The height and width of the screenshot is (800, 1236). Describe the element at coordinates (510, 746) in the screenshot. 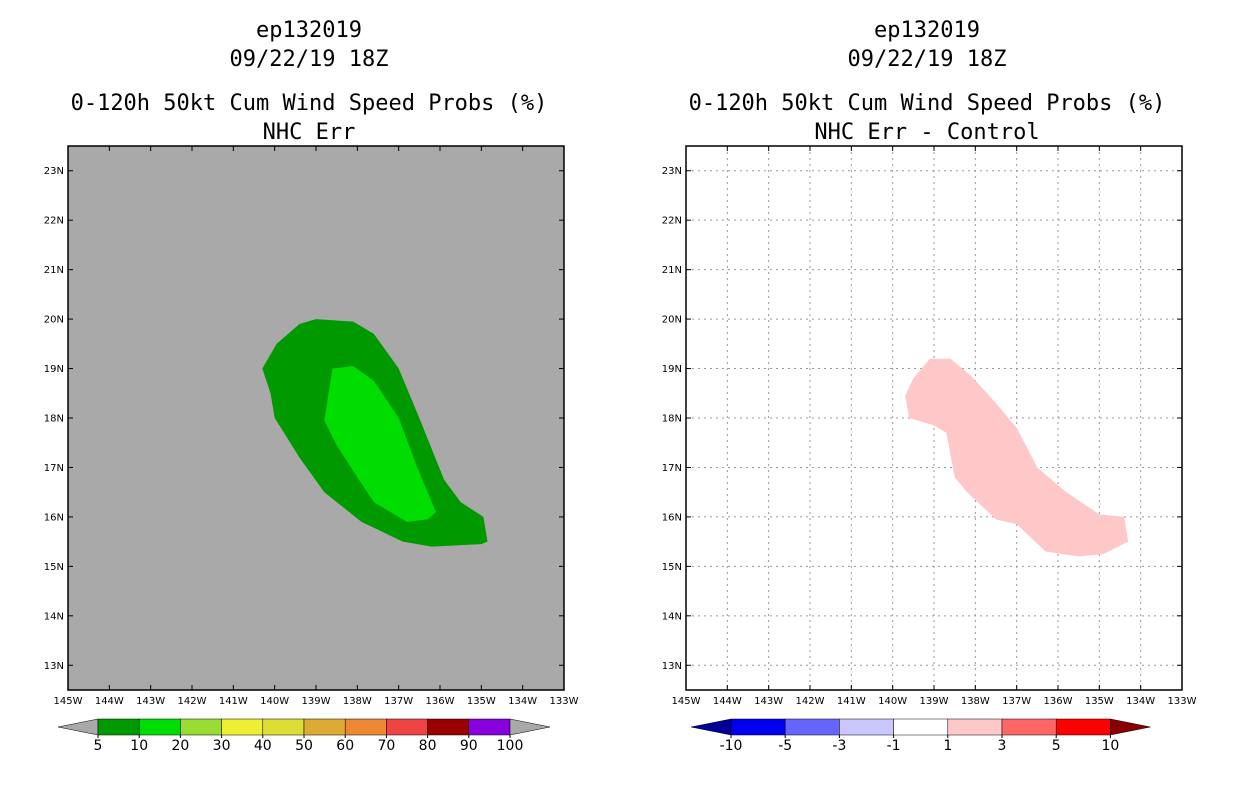

I see `colorbar-label: 100` at that location.